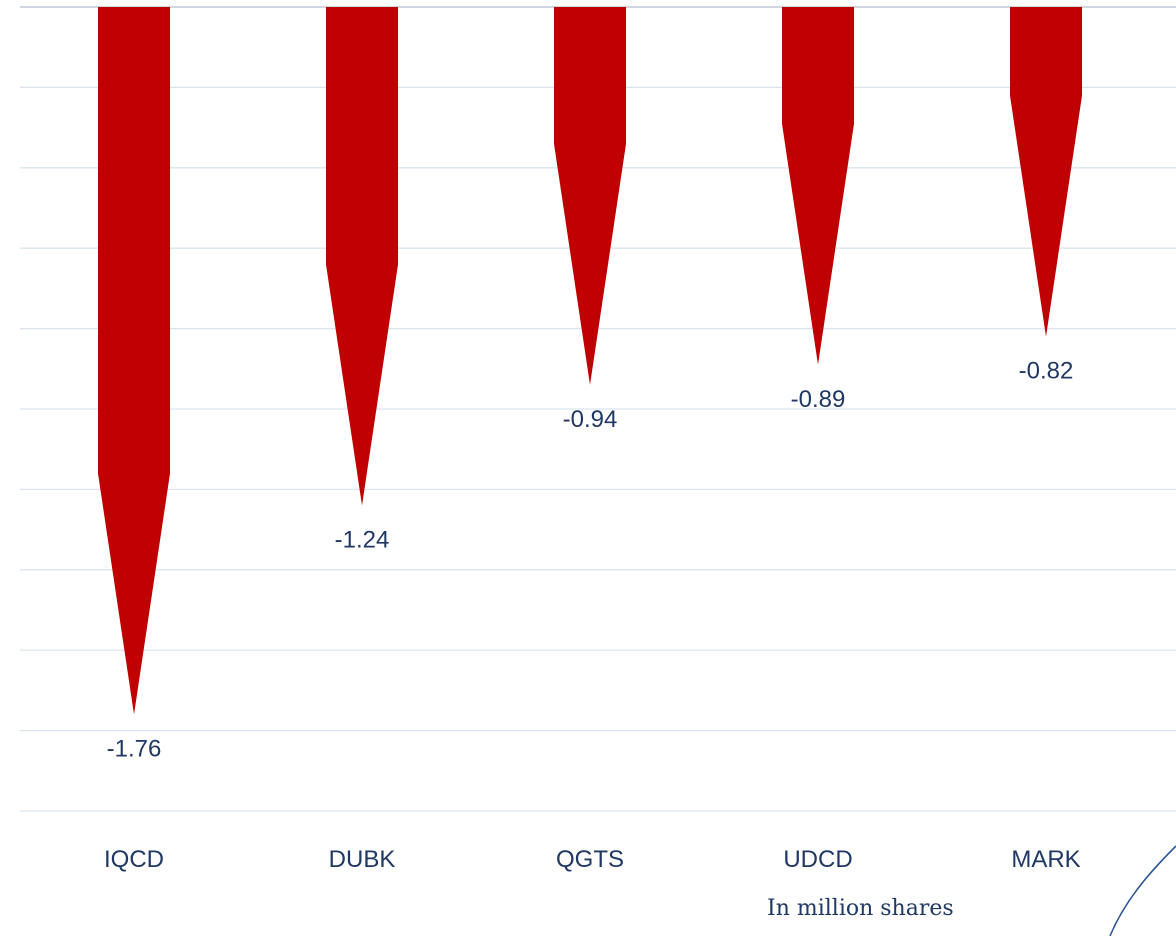 This screenshot has width=1176, height=936. I want to click on data-label-udcd: -0.89, so click(818, 399).